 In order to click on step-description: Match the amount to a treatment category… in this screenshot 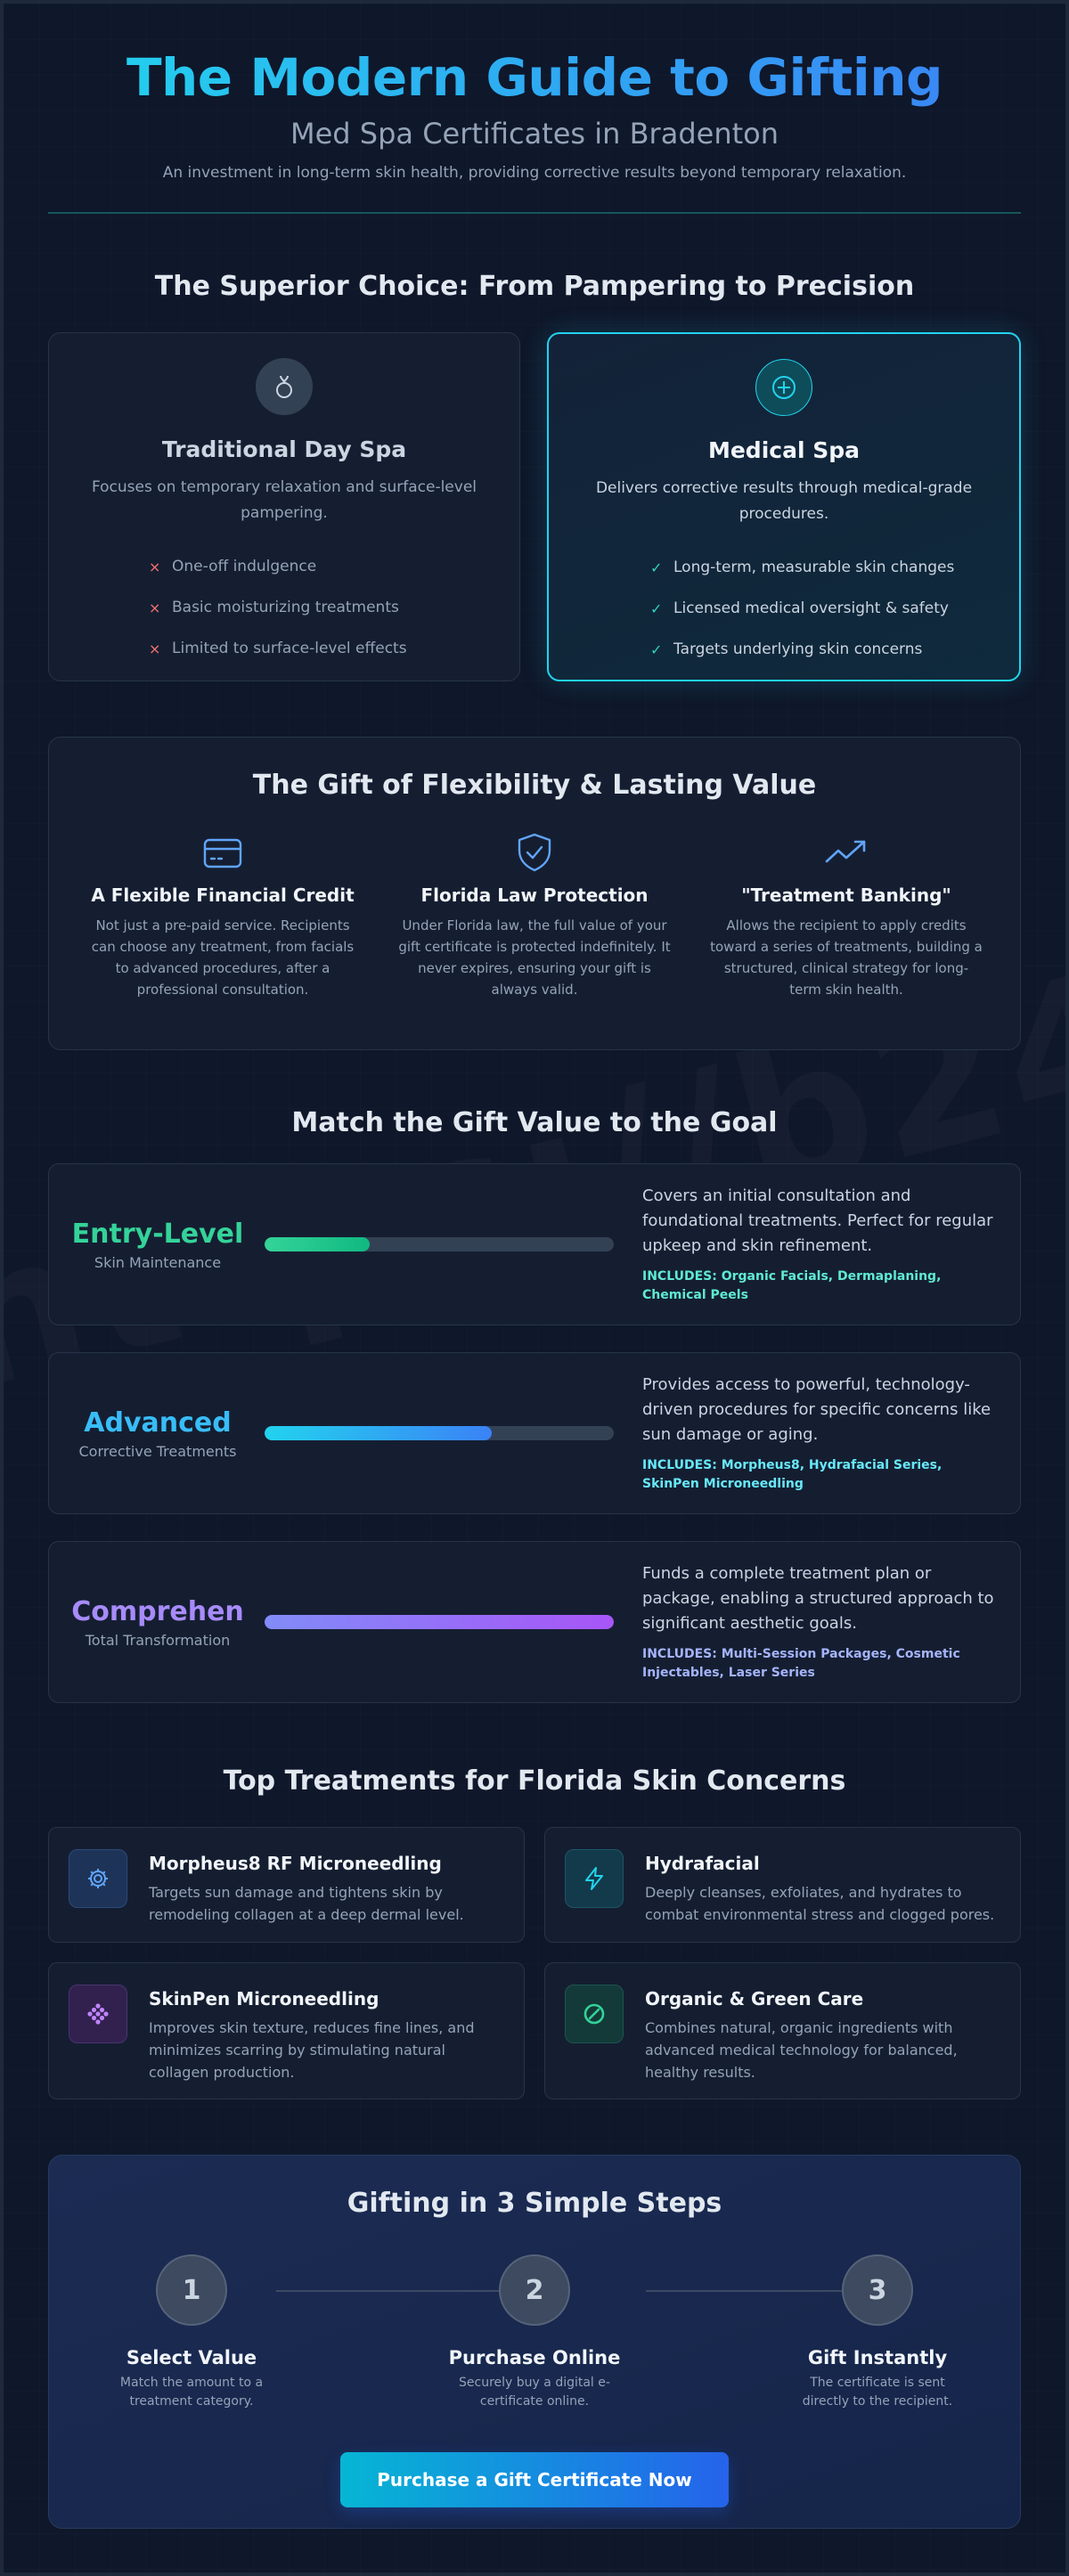, I will do `click(191, 2393)`.